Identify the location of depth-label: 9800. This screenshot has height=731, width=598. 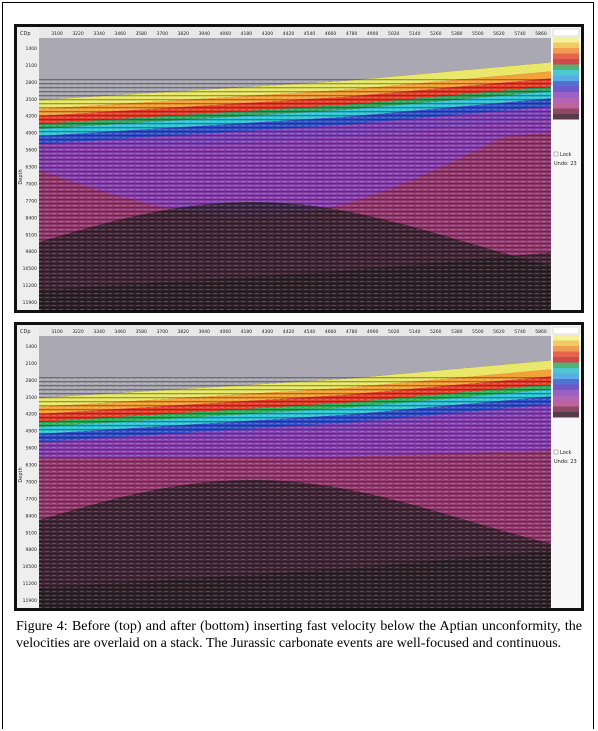
(32, 252).